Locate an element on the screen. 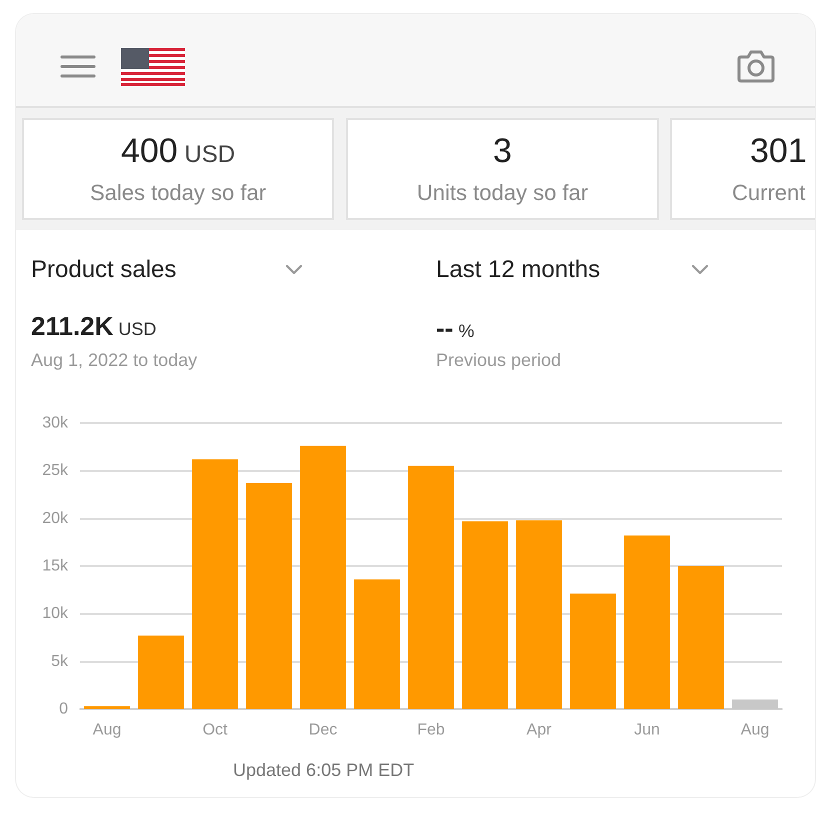  y-tick-label: 30k is located at coordinates (55, 423).